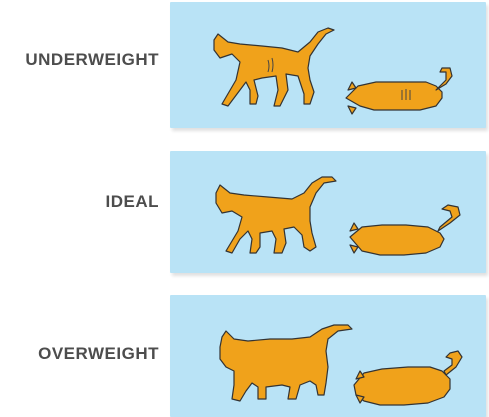 The height and width of the screenshot is (417, 489). I want to click on row-label: IDEAL, so click(132, 201).